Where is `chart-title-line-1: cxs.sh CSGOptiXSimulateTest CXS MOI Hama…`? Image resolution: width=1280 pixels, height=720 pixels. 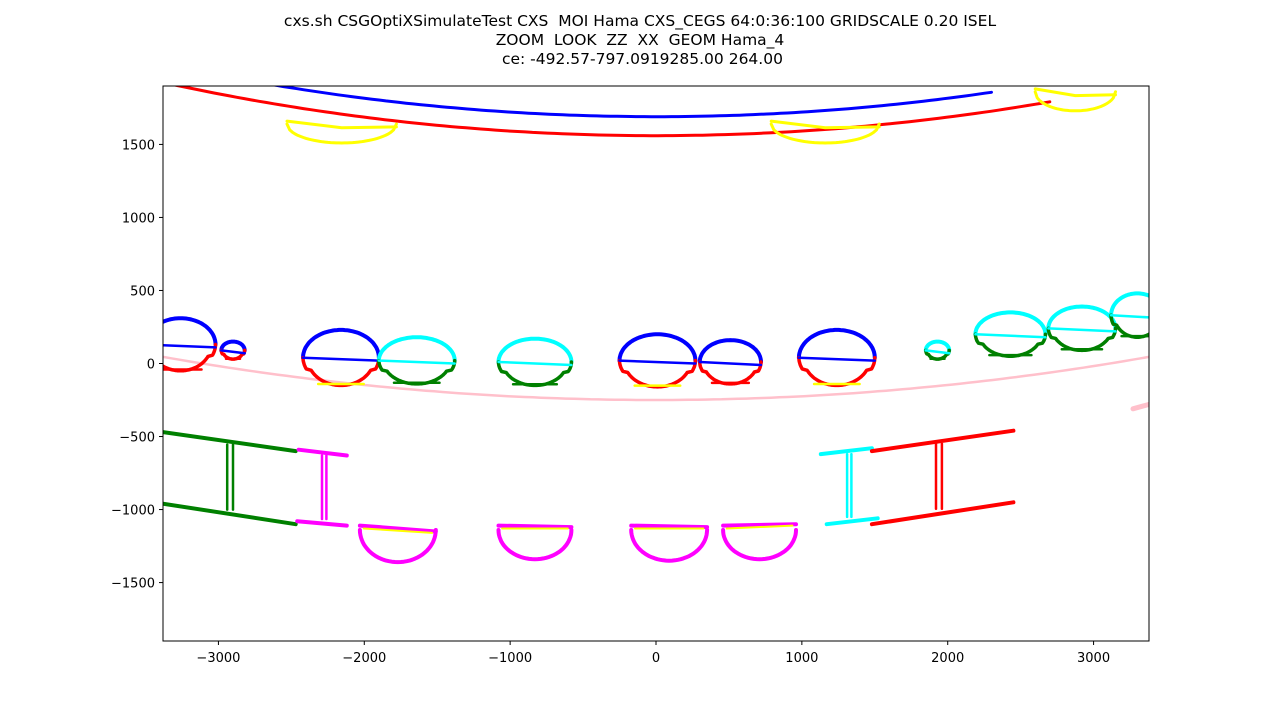 chart-title-line-1: cxs.sh CSGOptiXSimulateTest CXS MOI Hama… is located at coordinates (640, 21).